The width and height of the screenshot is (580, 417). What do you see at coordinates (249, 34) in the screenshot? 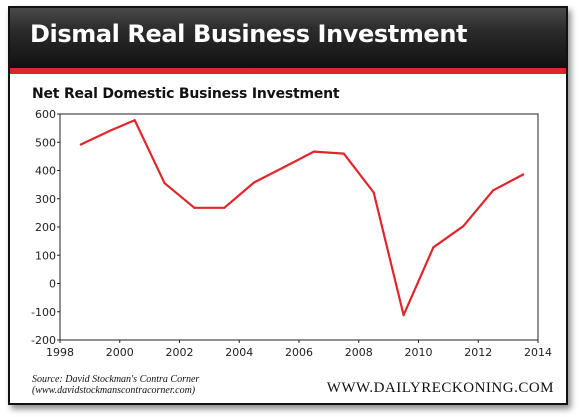
I see `banner-title: Dismal Real Business Investment` at bounding box center [249, 34].